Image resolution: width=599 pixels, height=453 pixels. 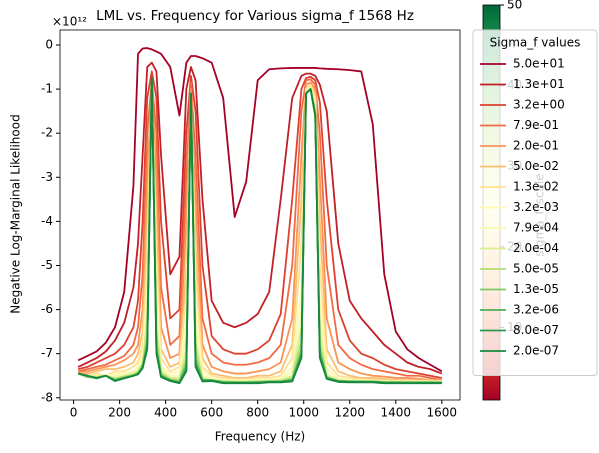 What do you see at coordinates (47, 133) in the screenshot?
I see `y-tick-label: -2` at bounding box center [47, 133].